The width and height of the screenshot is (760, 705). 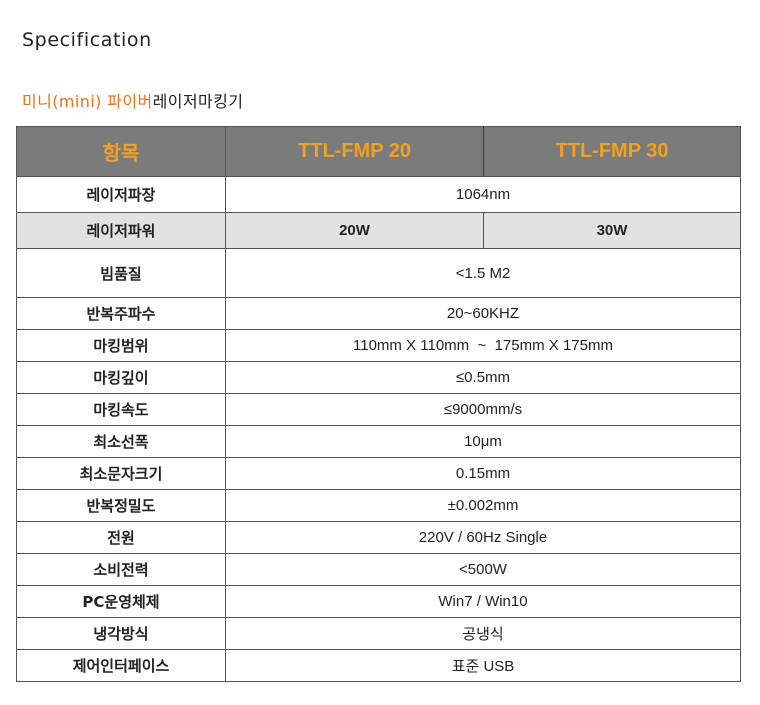 I want to click on row-value: Win7 / Win10, so click(x=483, y=601).